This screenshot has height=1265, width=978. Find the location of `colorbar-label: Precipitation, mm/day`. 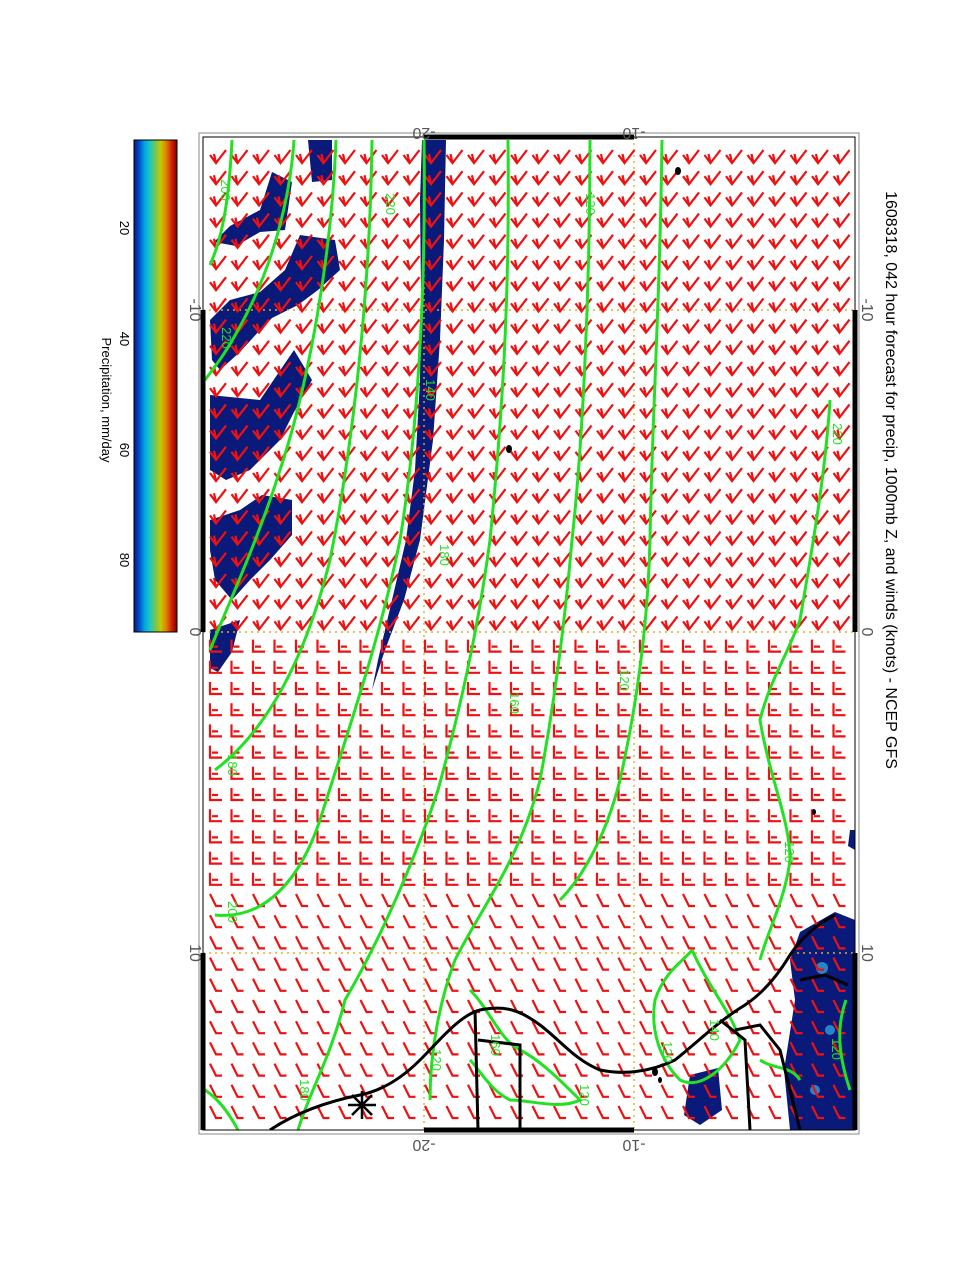

colorbar-label: Precipitation, mm/day is located at coordinates (106, 400).